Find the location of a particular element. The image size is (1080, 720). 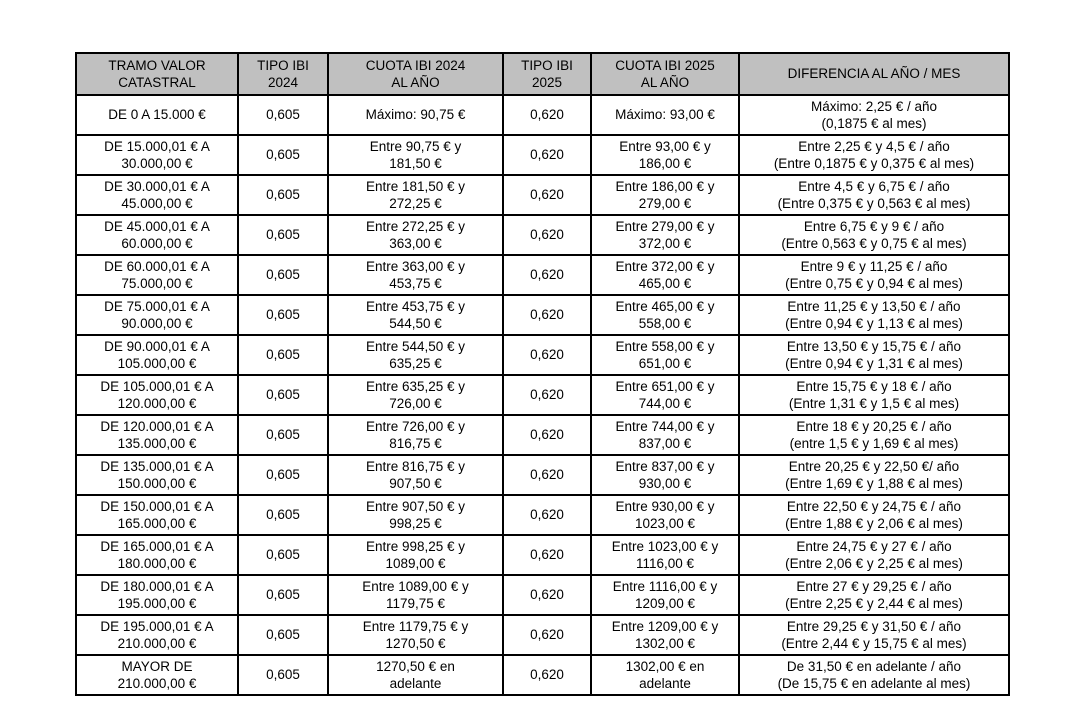

cell-cuota-ibi-2025: Entre 1209,00 € y 1302,00 € is located at coordinates (665, 635).